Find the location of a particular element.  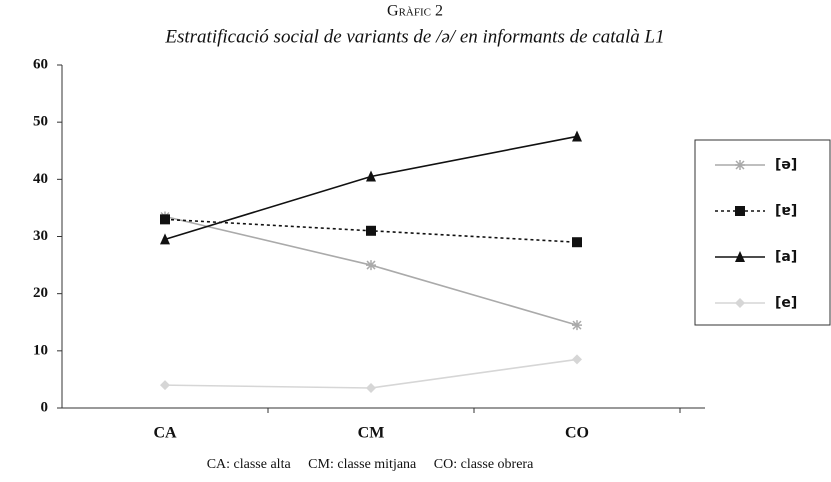

x-tick-label: CA is located at coordinates (165, 433).